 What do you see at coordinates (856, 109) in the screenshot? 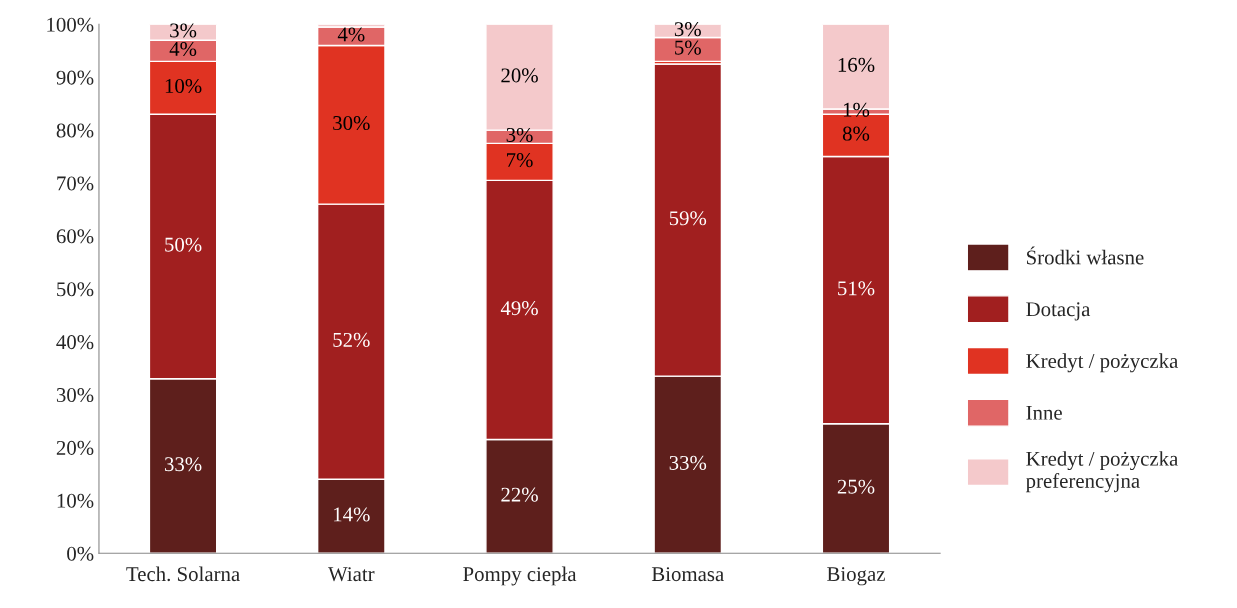
I see `data-label: 1%` at bounding box center [856, 109].